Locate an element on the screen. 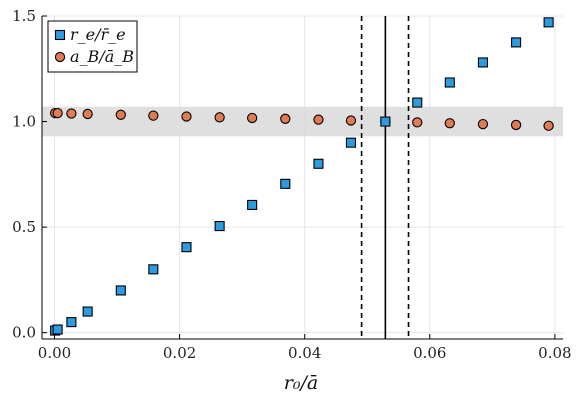  y-tick-label: 0.0 is located at coordinates (24, 333).